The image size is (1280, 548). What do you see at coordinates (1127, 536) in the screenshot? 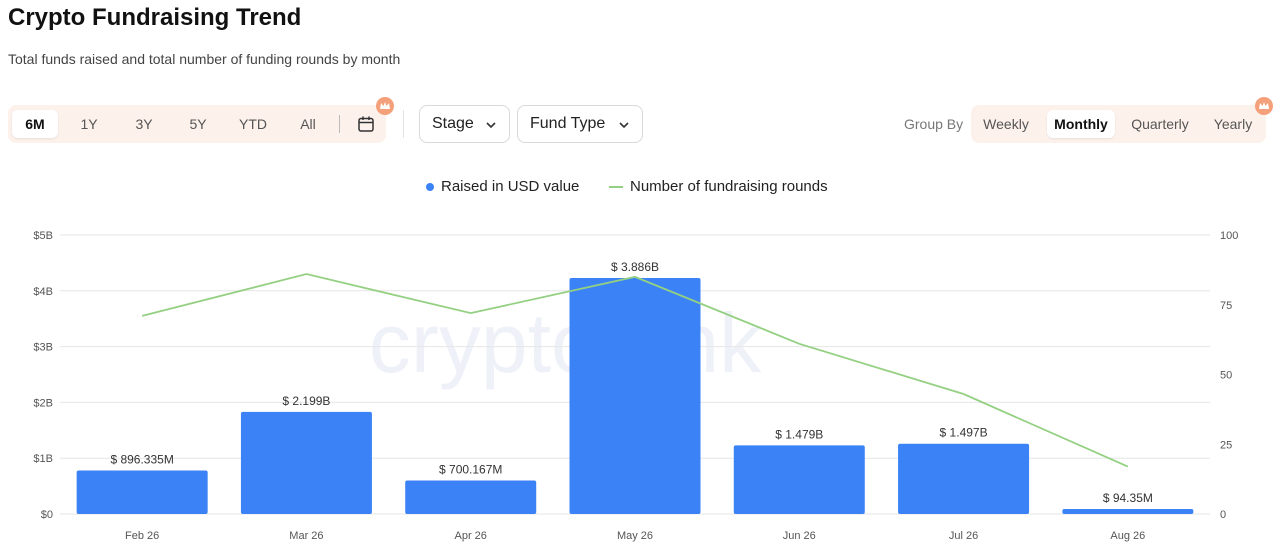
I see `x-tick-label: Aug 26` at bounding box center [1127, 536].